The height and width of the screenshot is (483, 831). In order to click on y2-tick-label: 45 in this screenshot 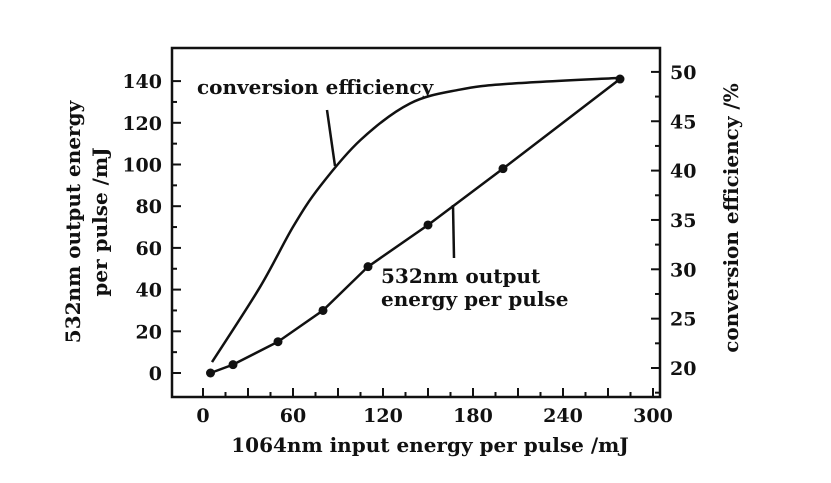, I will do `click(683, 122)`.